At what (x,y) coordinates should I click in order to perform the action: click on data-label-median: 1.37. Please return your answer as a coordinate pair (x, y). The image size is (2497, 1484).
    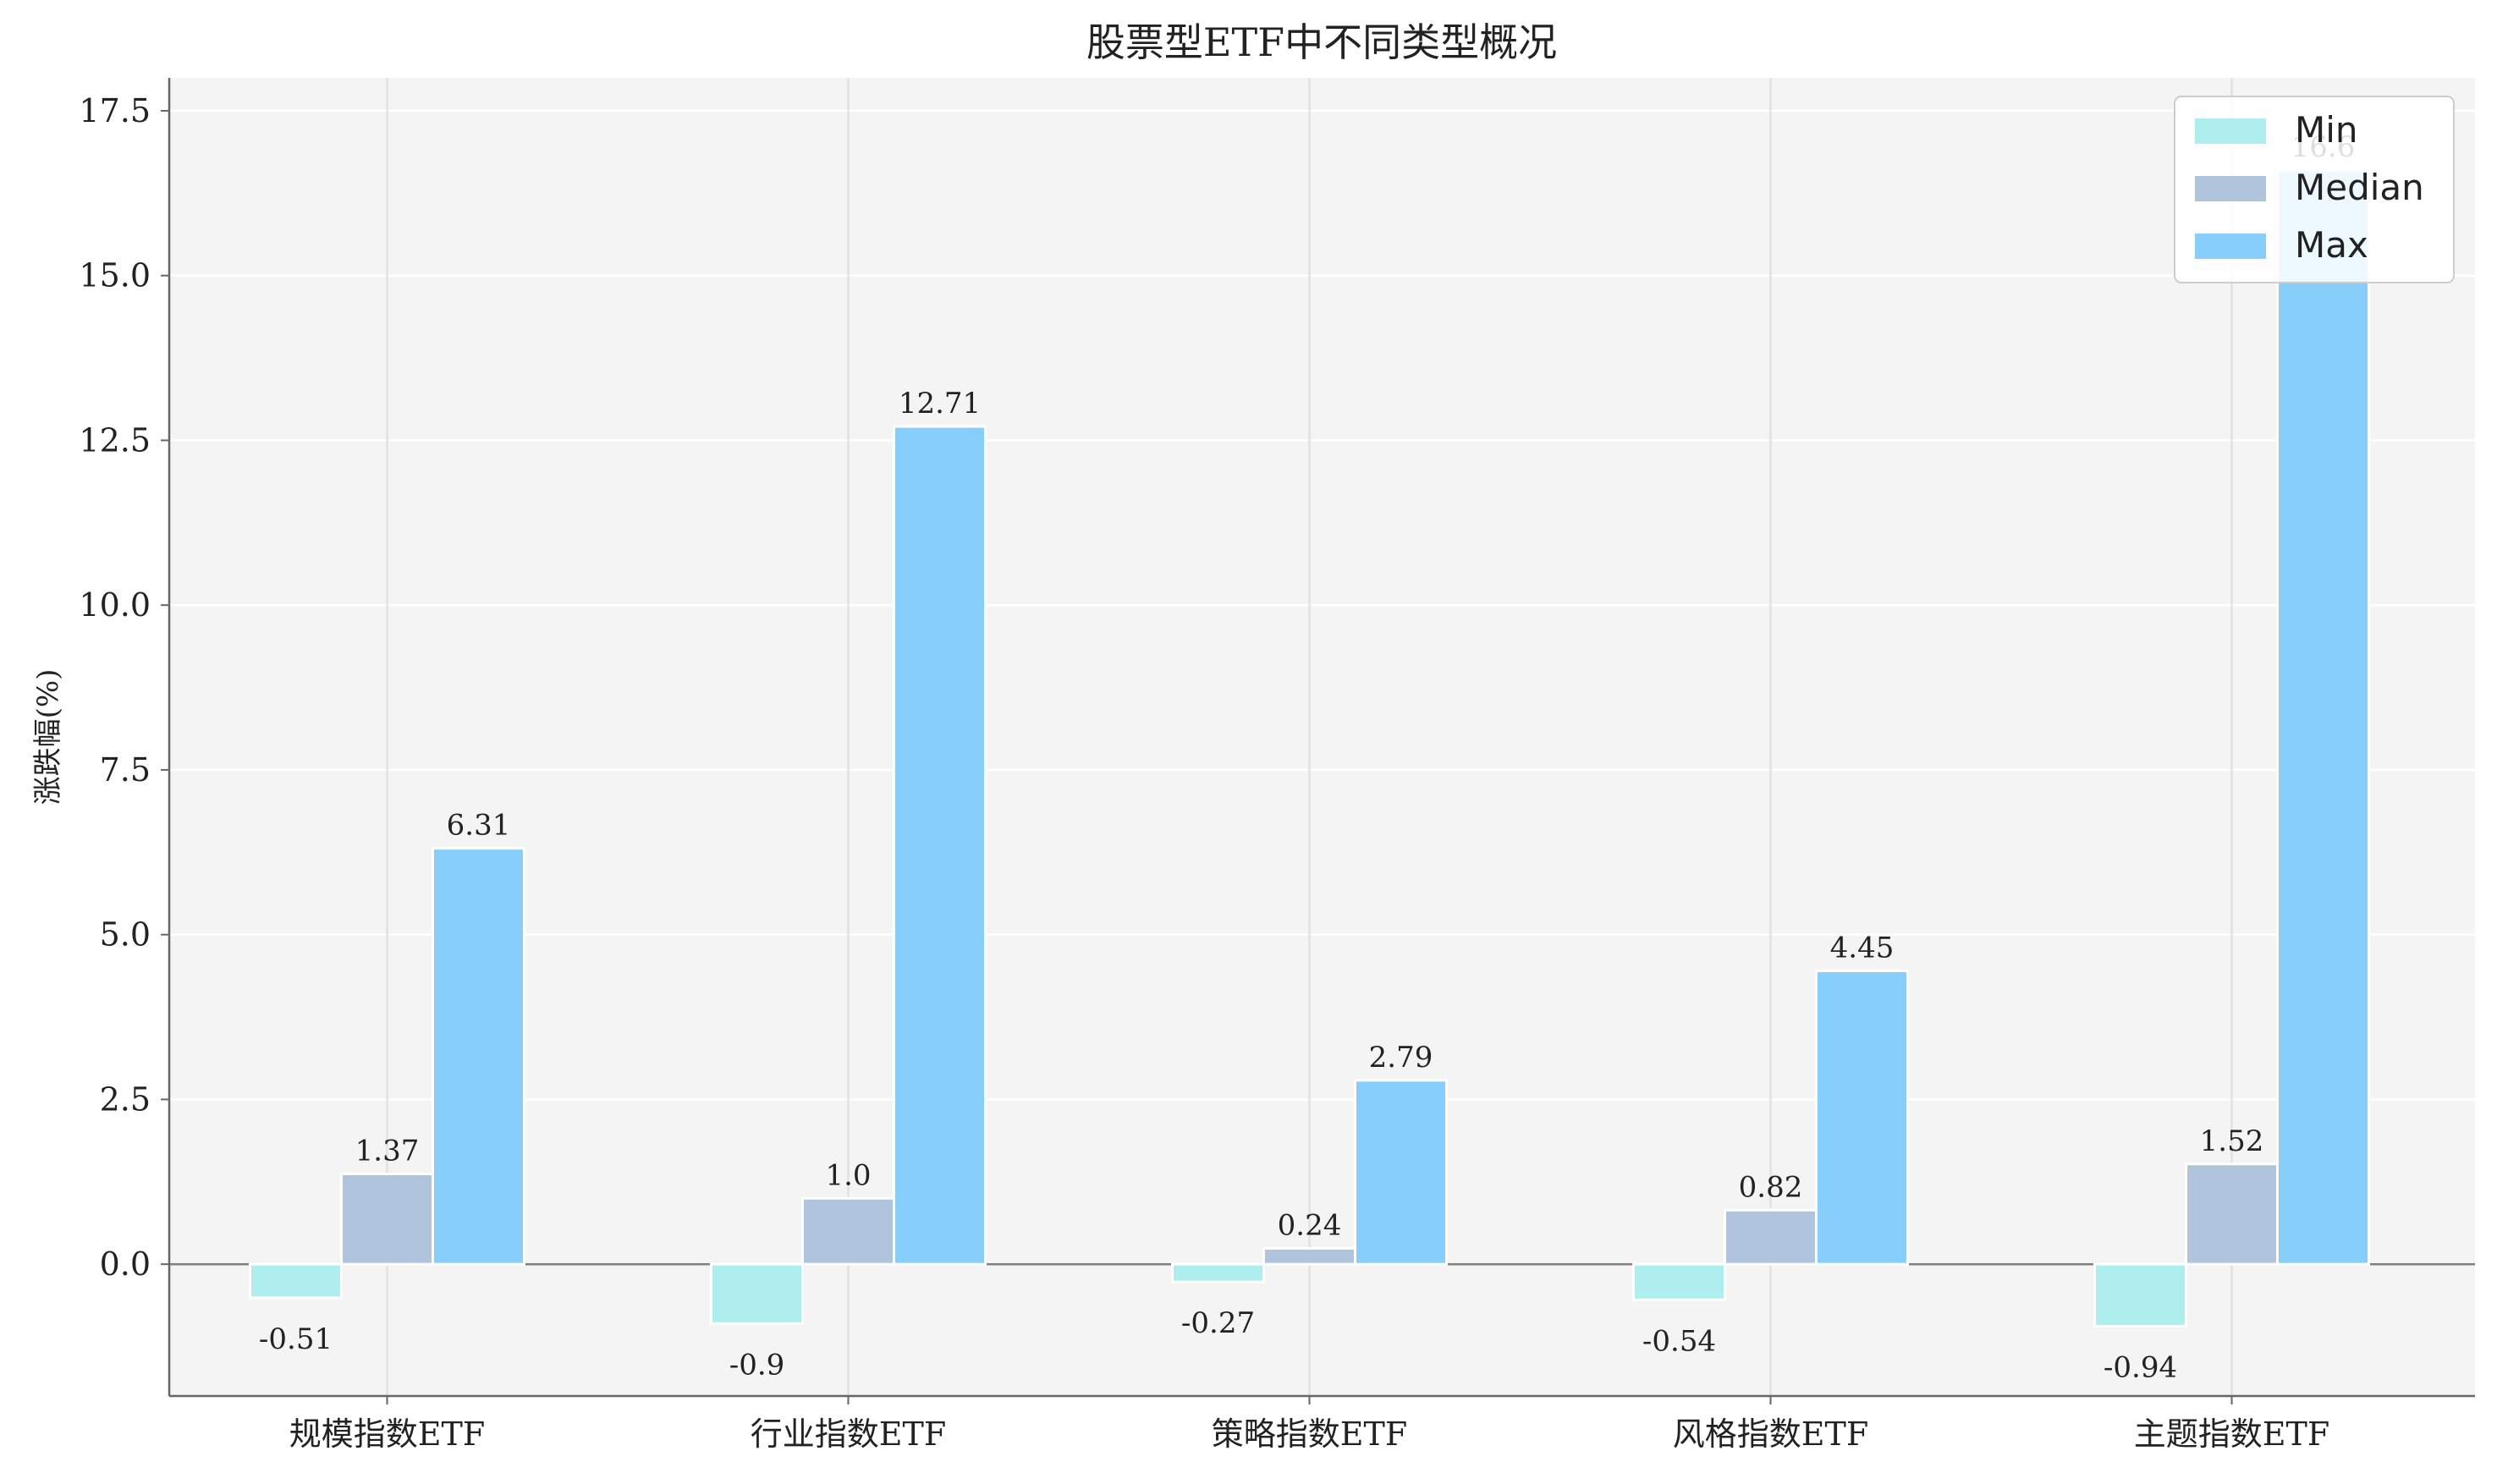
    Looking at the image, I should click on (388, 1151).